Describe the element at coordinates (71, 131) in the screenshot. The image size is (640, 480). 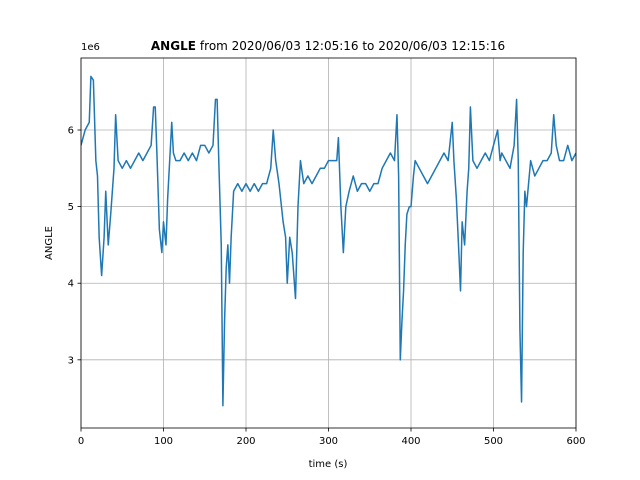
I see `y-tick-label: 6` at that location.